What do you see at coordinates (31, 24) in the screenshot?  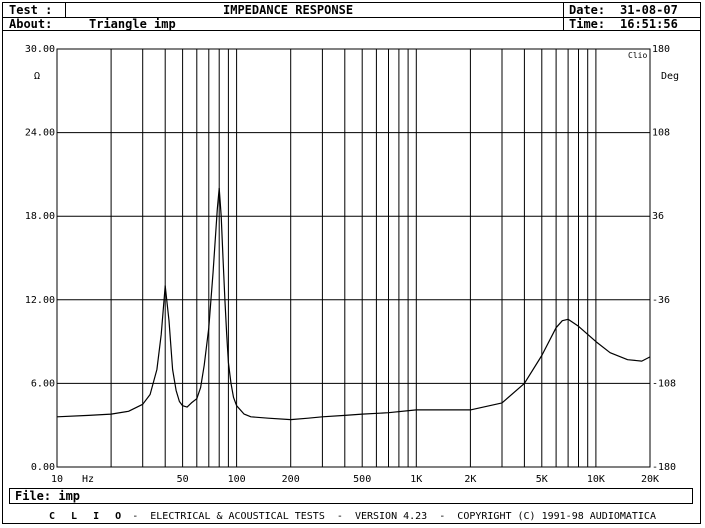 I see `about-label: About:` at bounding box center [31, 24].